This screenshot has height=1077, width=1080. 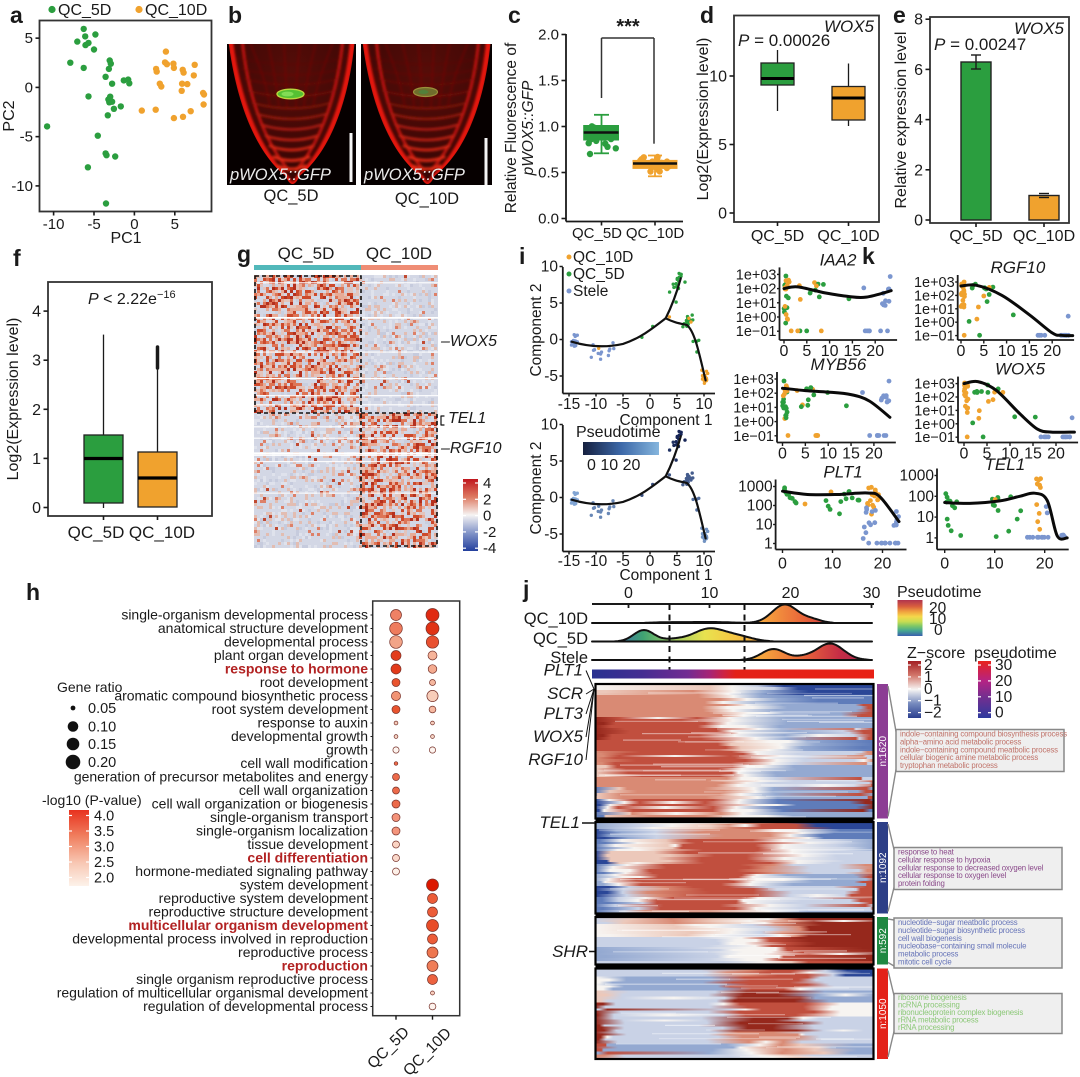 What do you see at coordinates (590, 291) in the screenshot?
I see `svg-text: Stele` at bounding box center [590, 291].